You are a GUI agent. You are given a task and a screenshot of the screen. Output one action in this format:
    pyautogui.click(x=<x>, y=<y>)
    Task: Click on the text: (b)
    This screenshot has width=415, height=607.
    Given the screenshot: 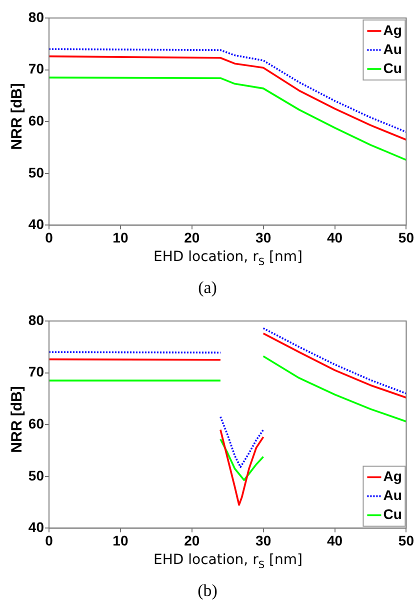 What is the action you would take?
    pyautogui.click(x=207, y=591)
    